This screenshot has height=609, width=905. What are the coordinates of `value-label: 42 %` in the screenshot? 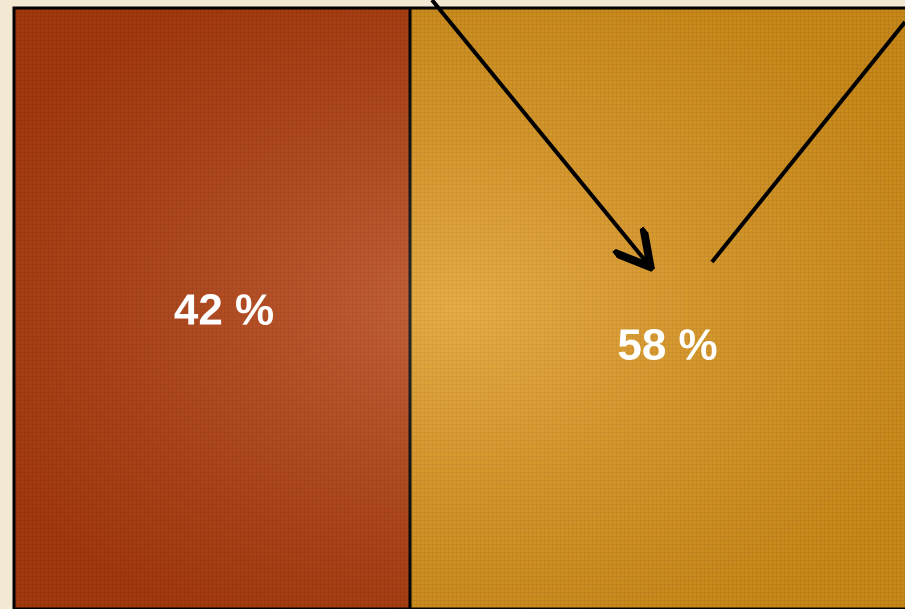 It's located at (224, 310).